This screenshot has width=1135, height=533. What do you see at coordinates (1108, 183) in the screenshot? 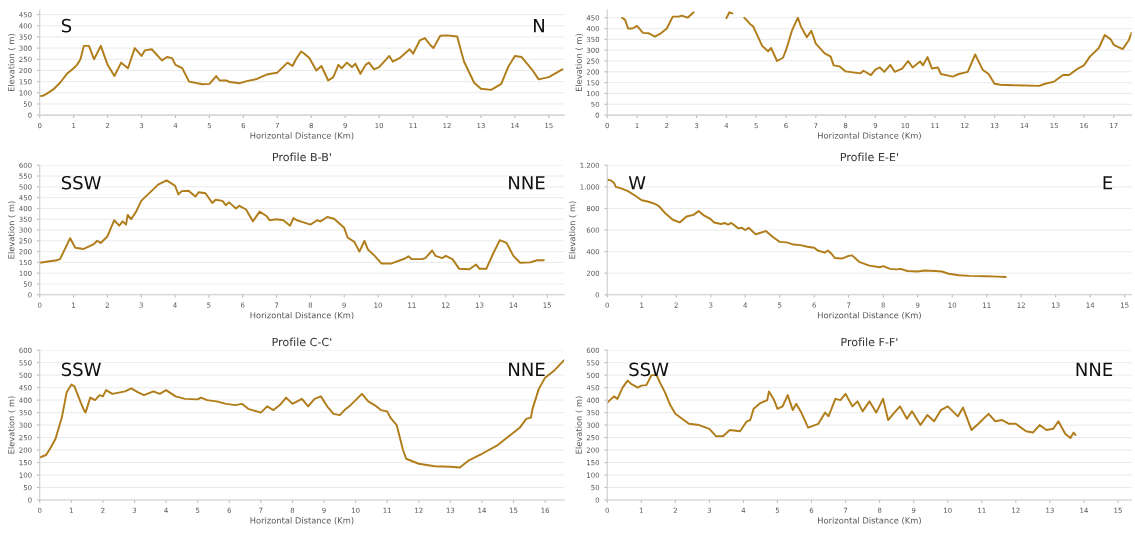
I see `annotation: E` at bounding box center [1108, 183].